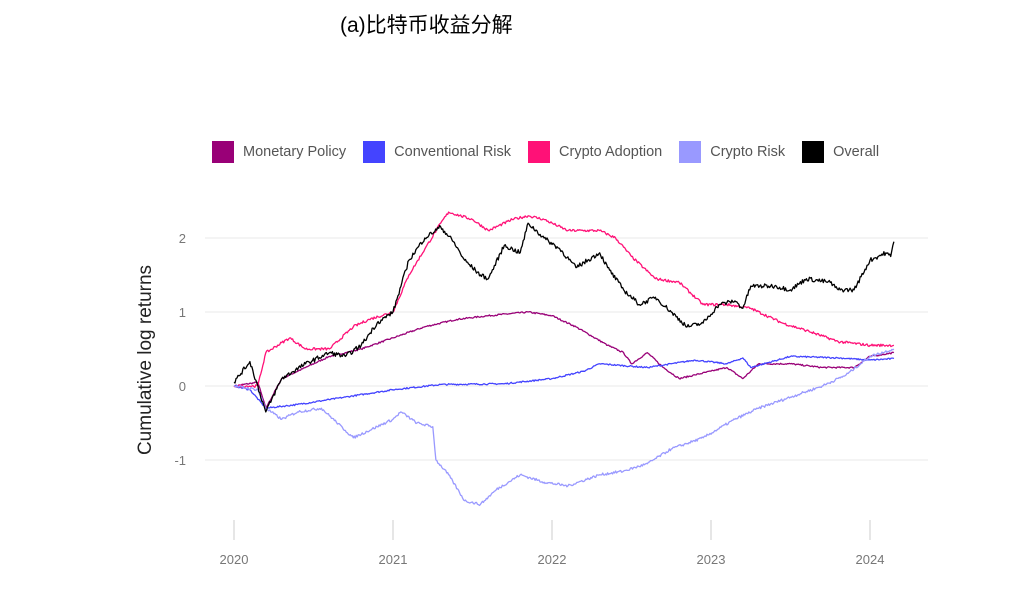  I want to click on legend-item-monetary-policy: Monetary Policy, so click(279, 152).